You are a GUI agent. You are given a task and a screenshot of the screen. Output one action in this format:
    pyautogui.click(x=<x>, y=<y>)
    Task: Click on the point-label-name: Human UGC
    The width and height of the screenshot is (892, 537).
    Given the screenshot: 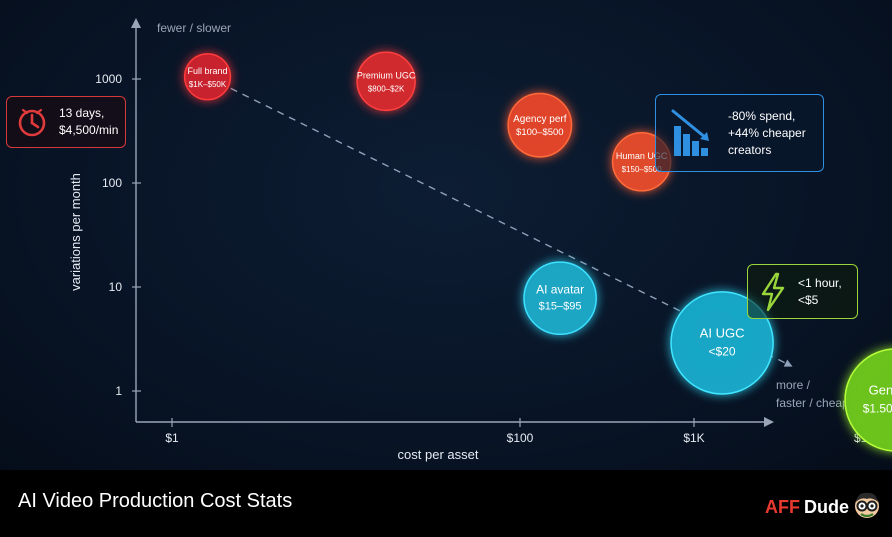 What is the action you would take?
    pyautogui.click(x=642, y=156)
    